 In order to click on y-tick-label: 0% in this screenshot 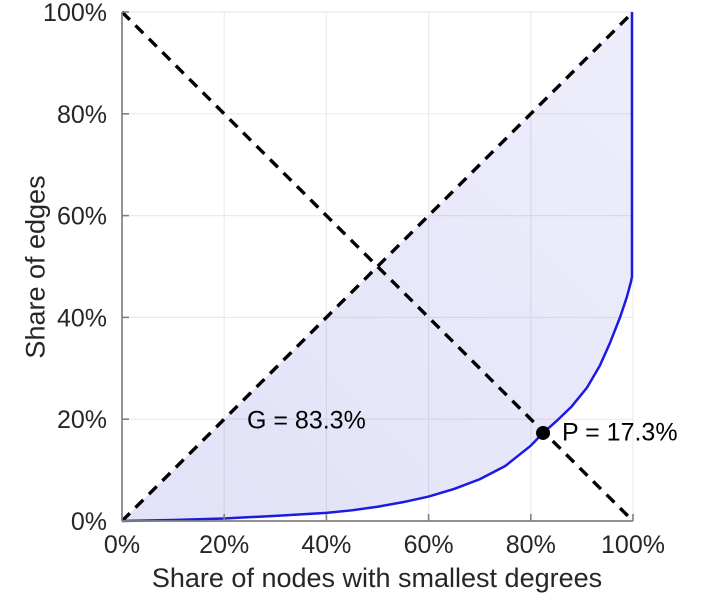, I will do `click(89, 522)`.